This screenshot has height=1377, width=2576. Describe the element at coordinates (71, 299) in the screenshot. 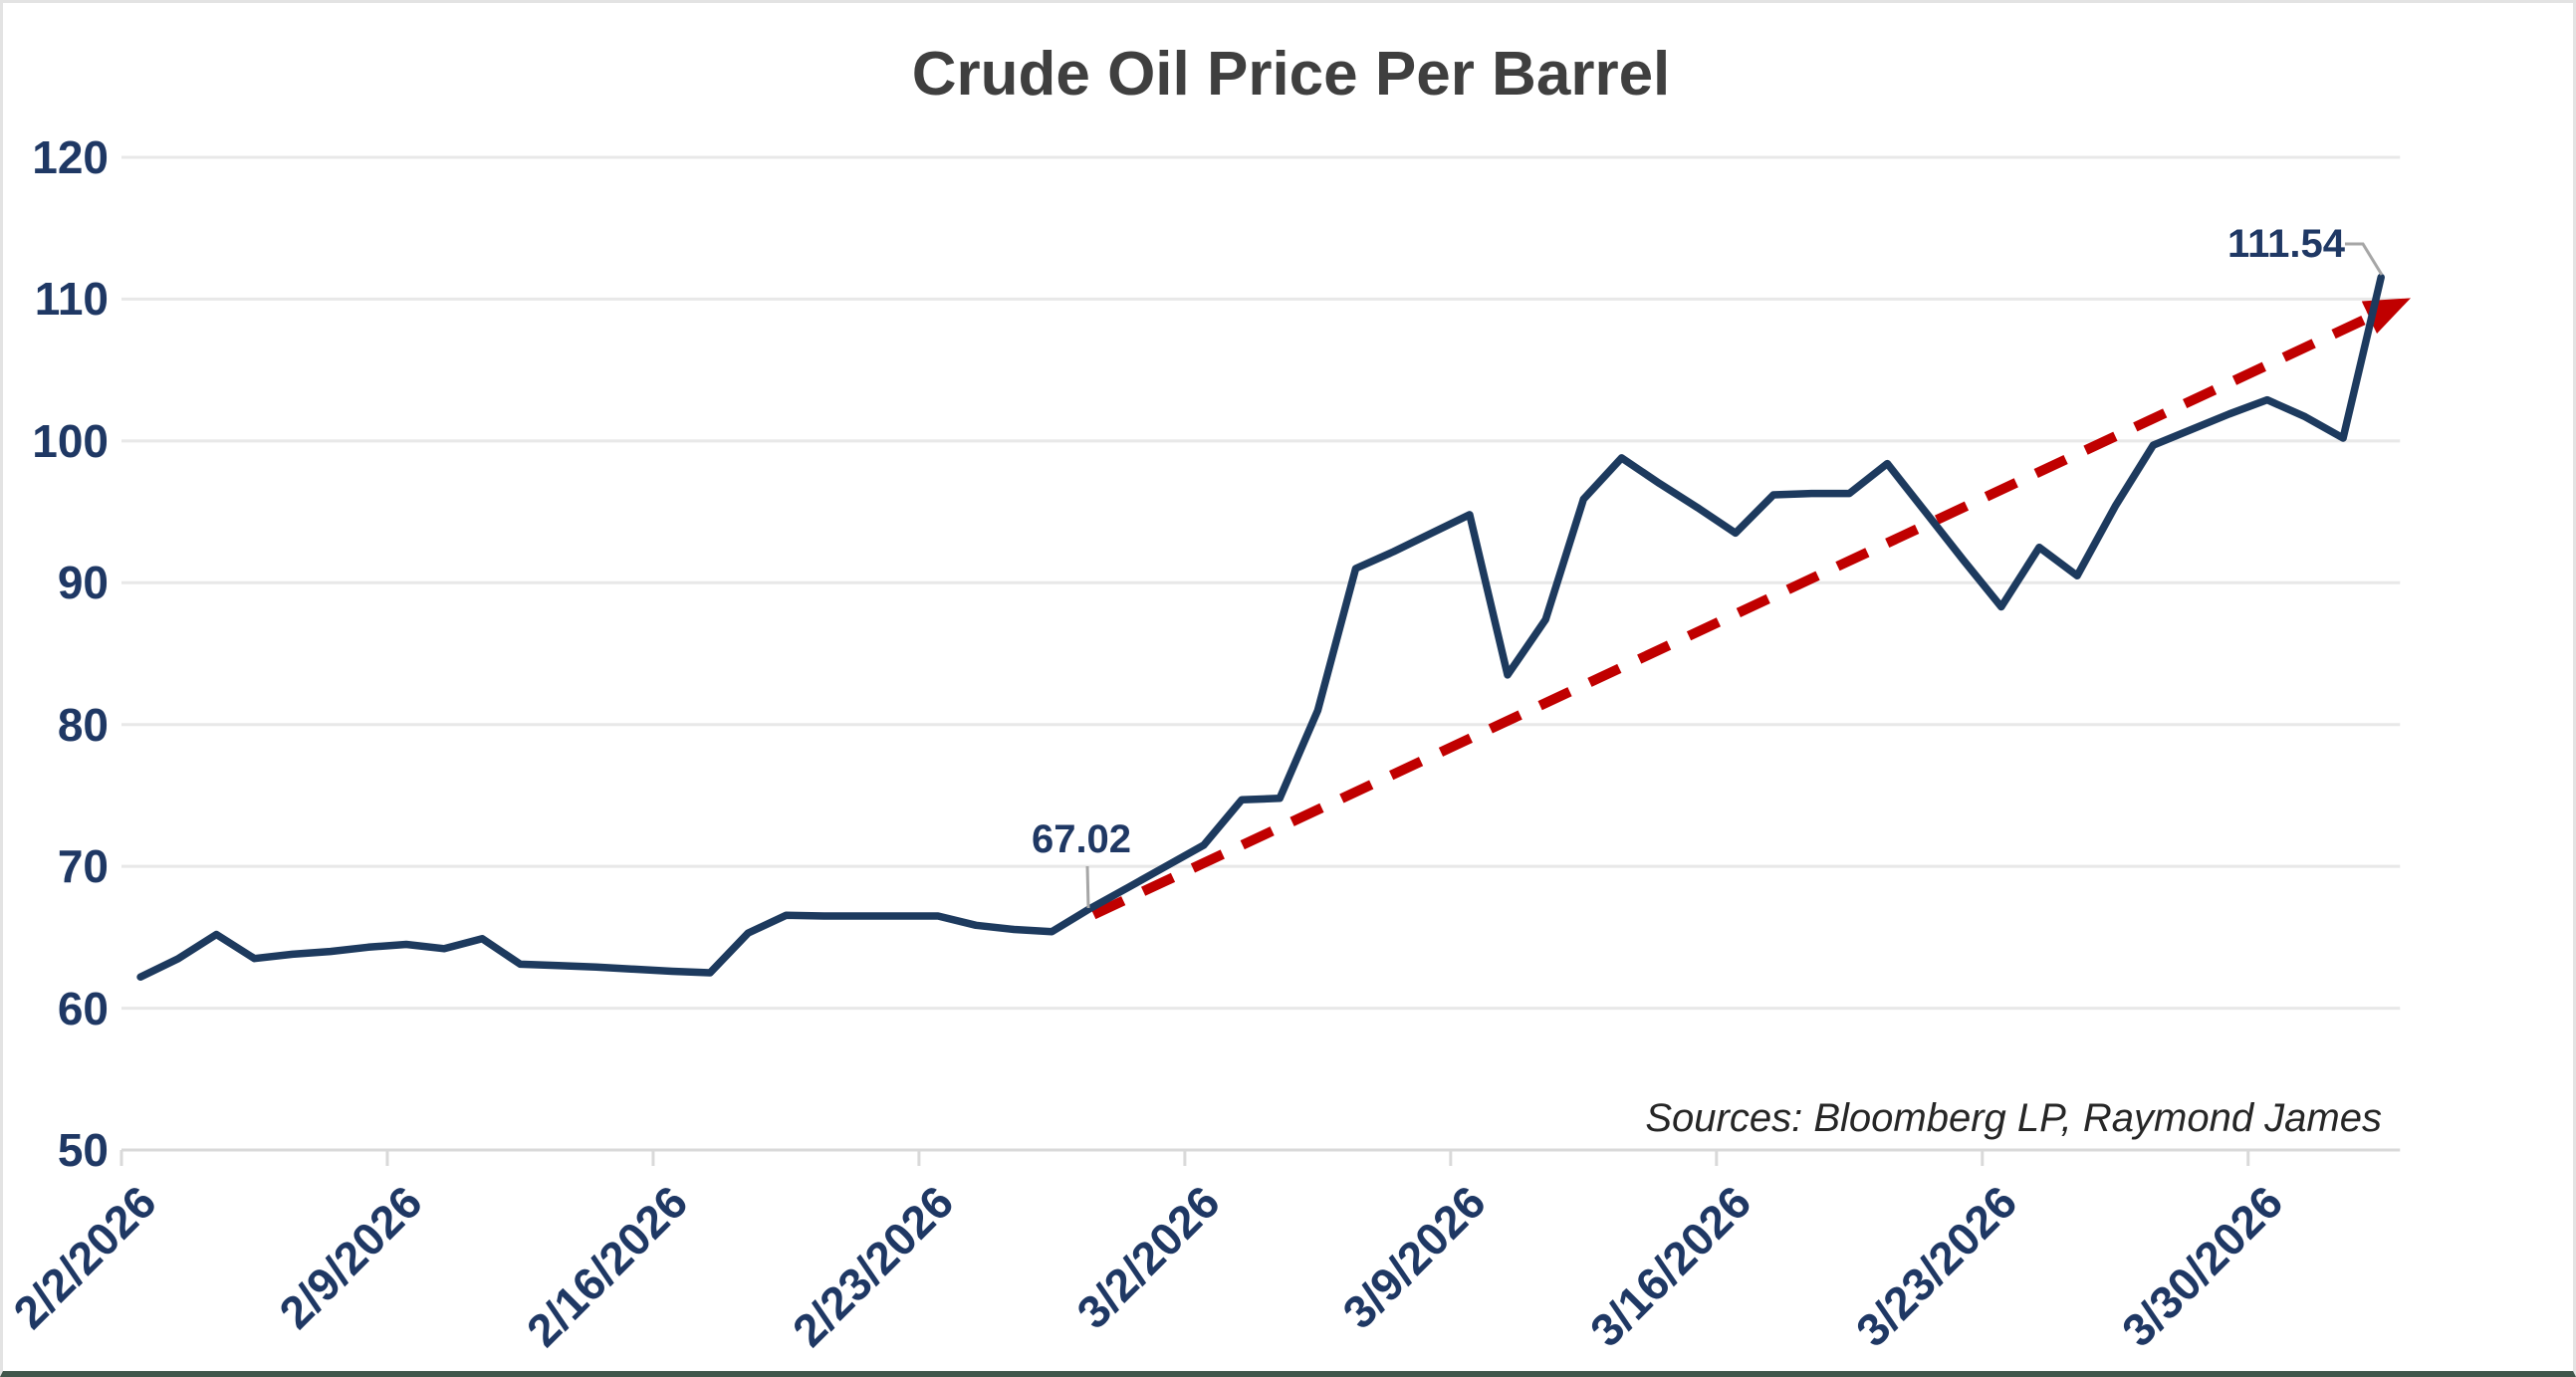

I see `y-axis-label-110: 110` at that location.